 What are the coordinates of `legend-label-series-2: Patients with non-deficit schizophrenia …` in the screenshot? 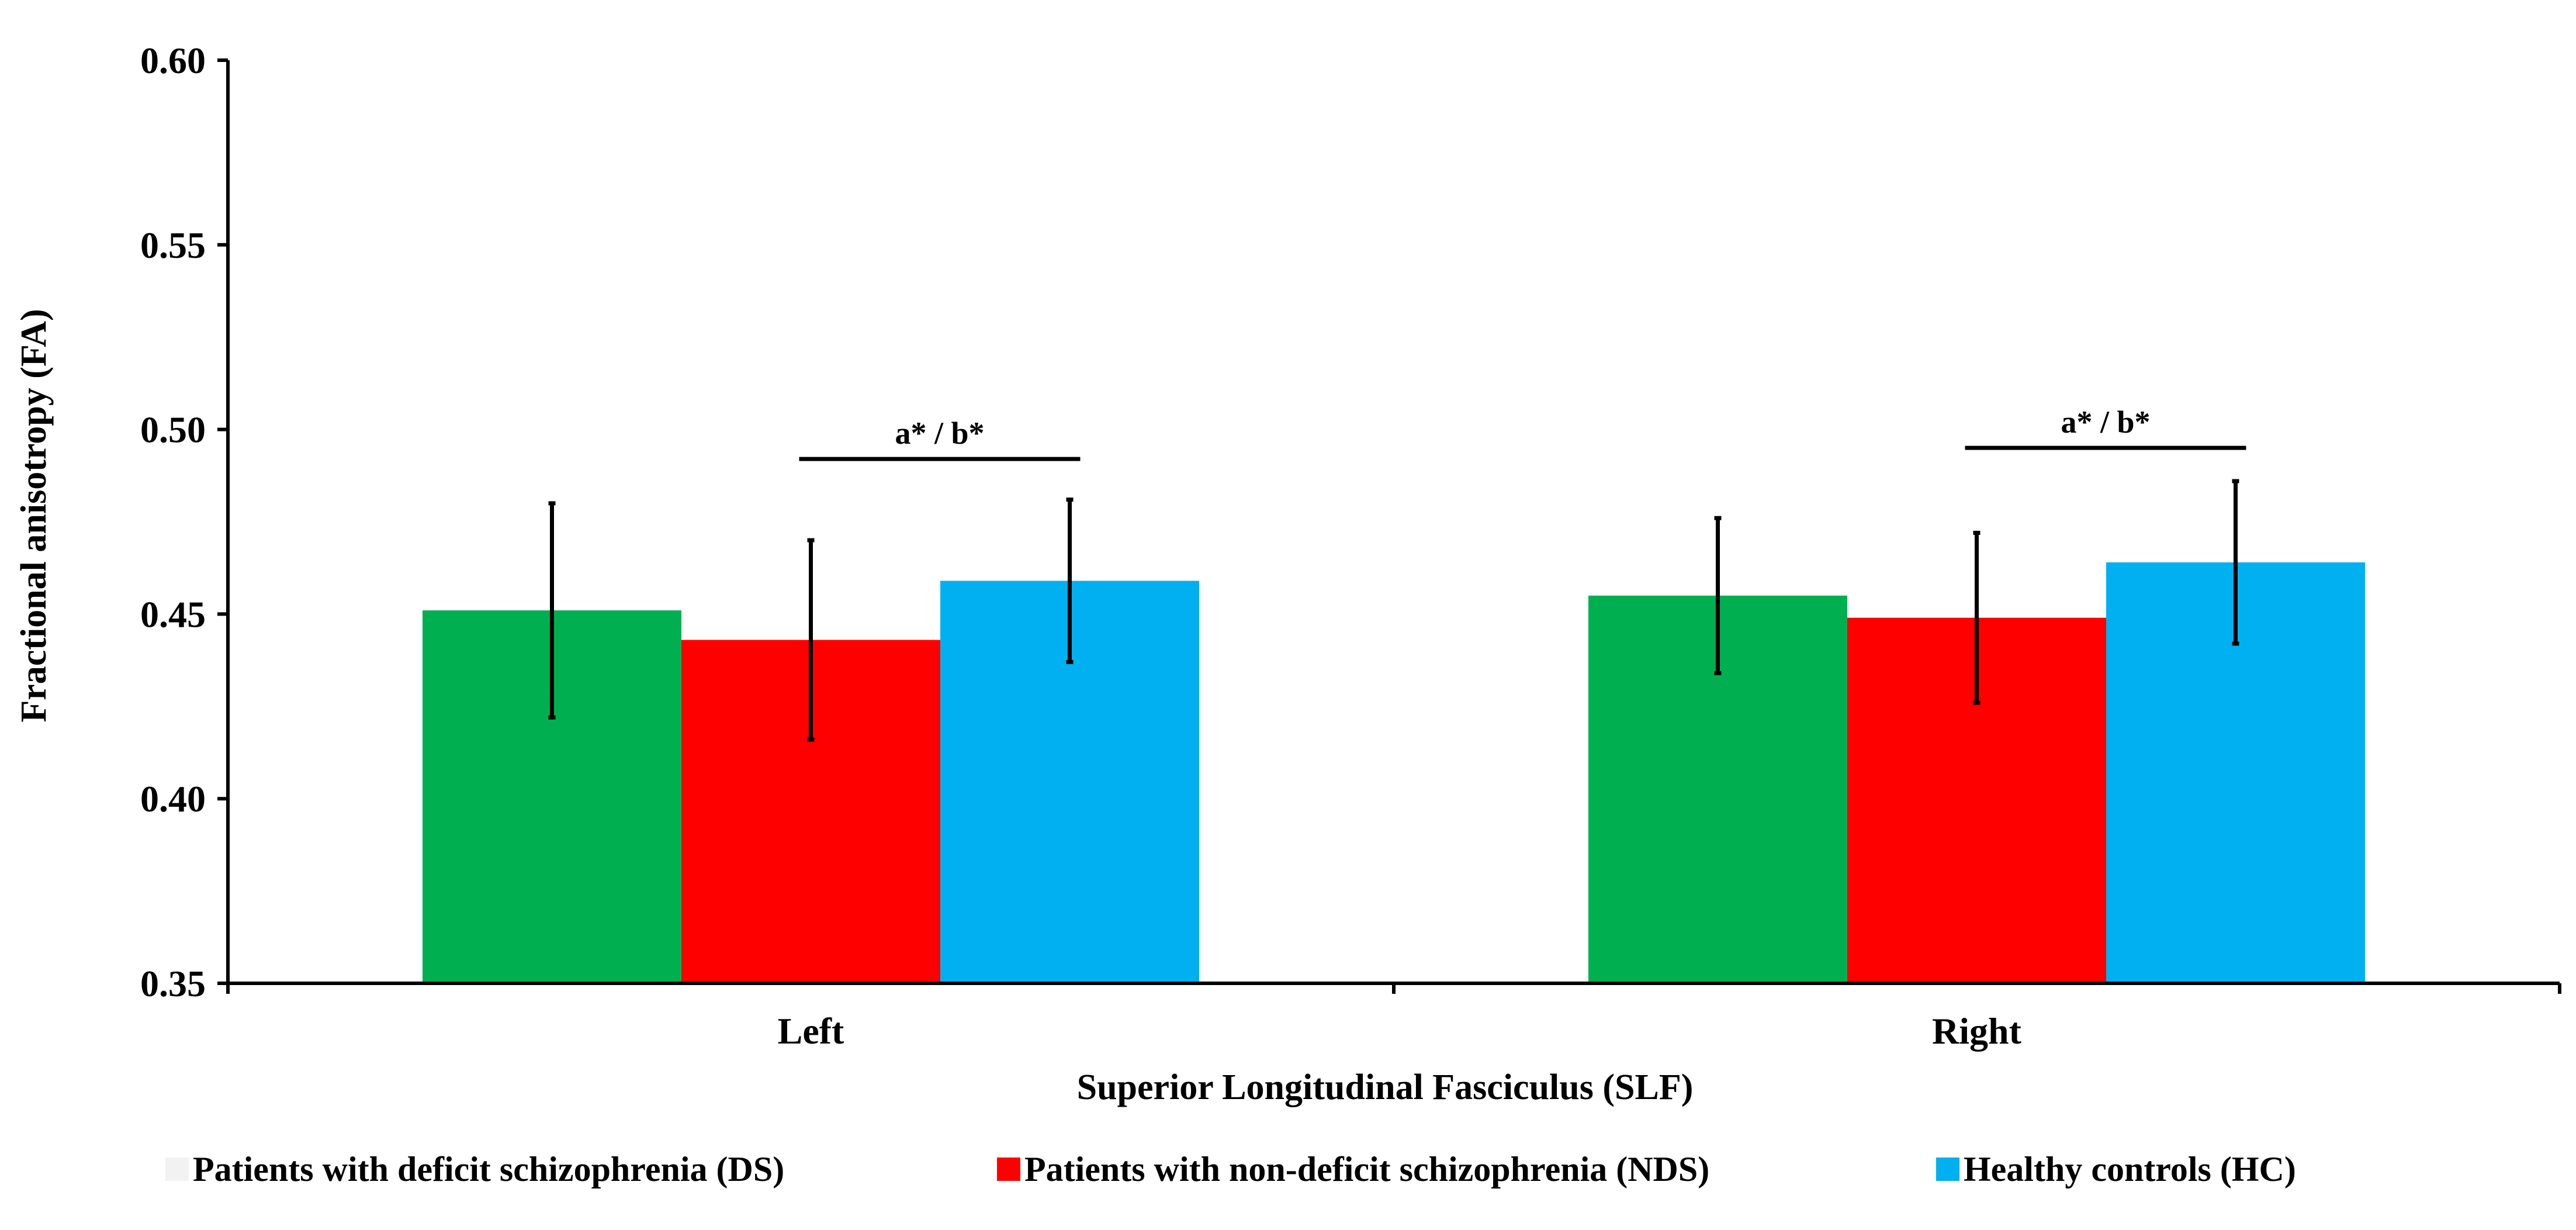 It's located at (1367, 1169).